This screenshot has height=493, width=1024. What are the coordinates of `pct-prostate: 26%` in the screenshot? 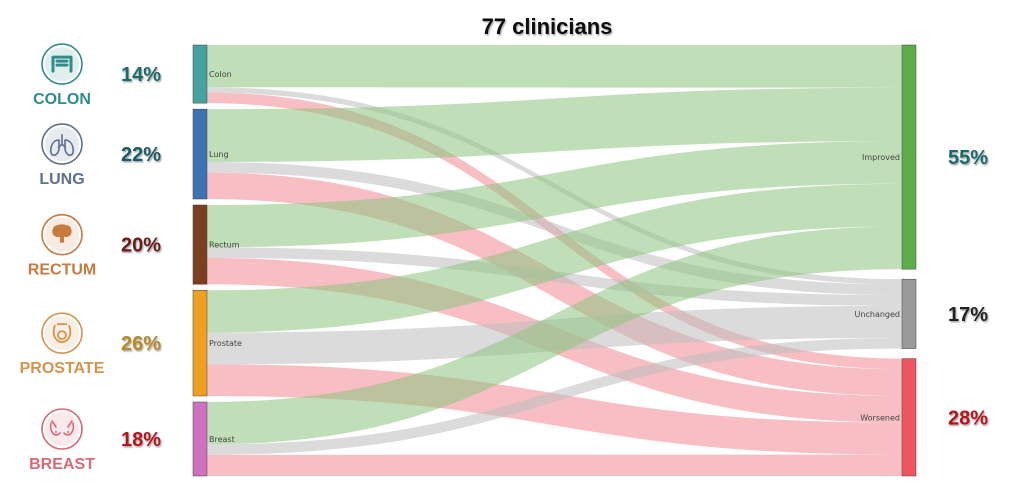 It's located at (141, 344).